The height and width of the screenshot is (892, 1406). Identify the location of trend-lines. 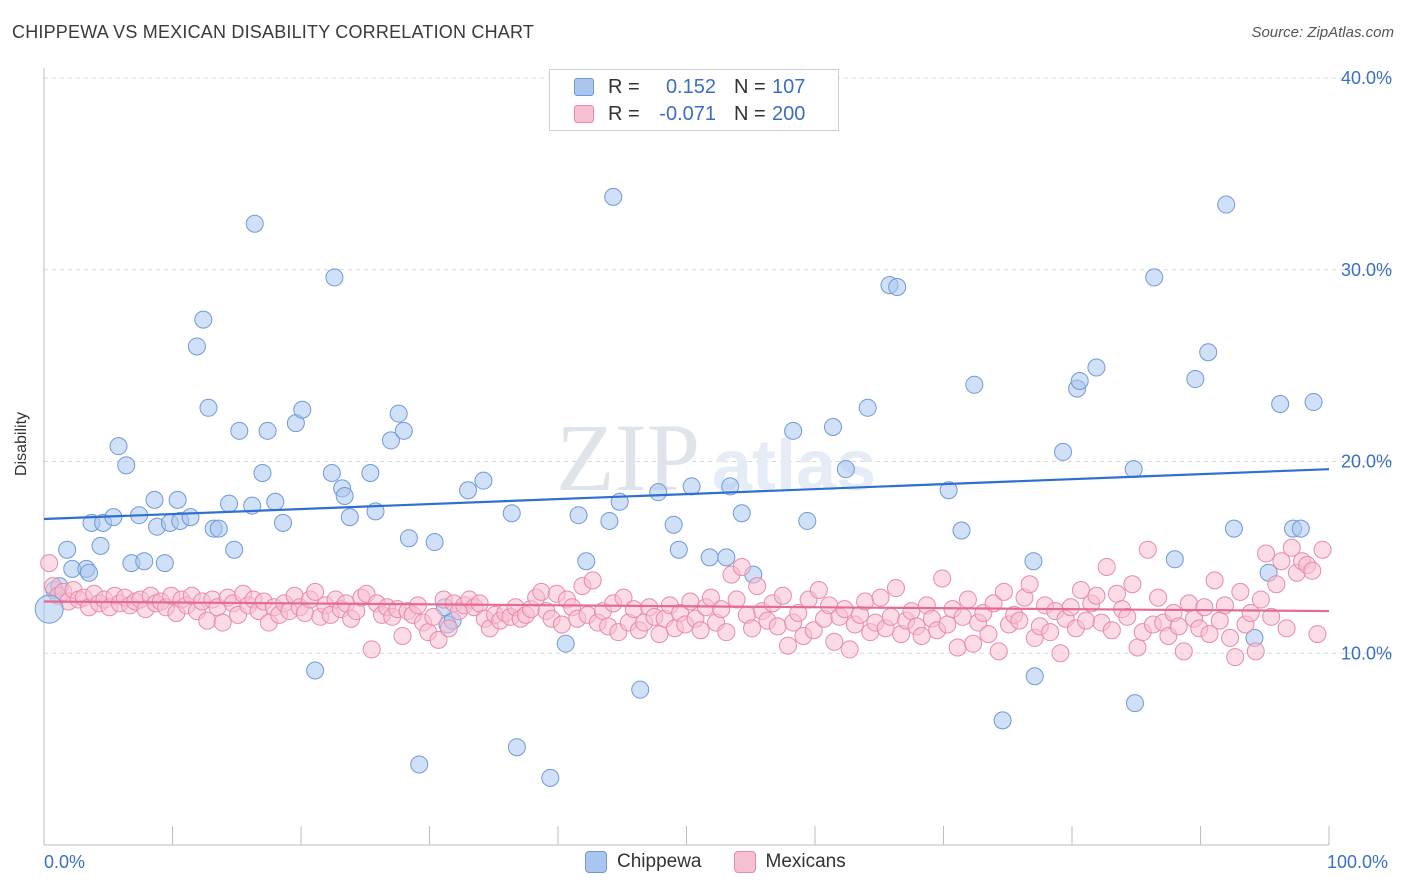
(686, 540).